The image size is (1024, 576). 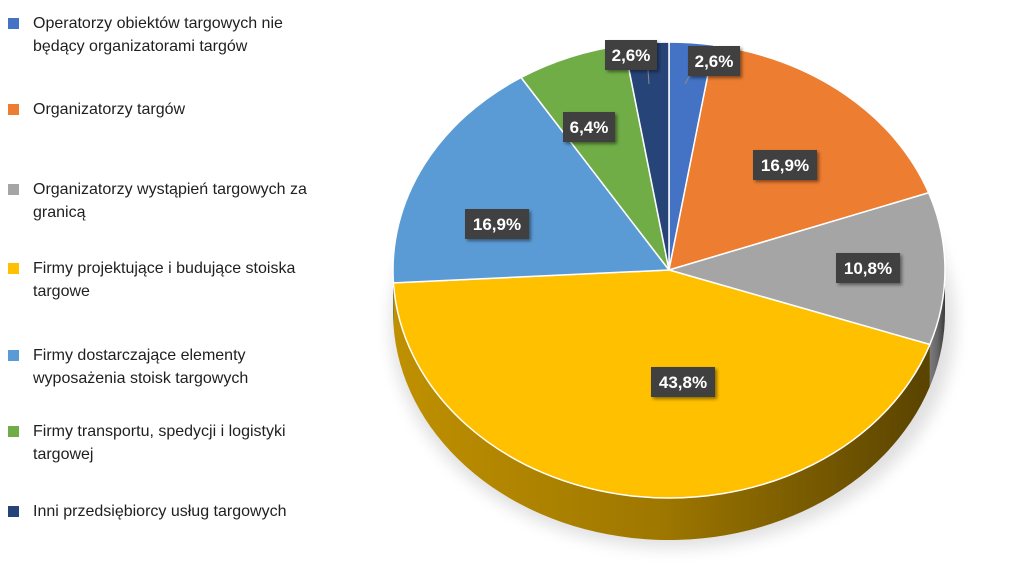 I want to click on legend-label: Inni przedsiębiorcy usług targowych, so click(x=160, y=511).